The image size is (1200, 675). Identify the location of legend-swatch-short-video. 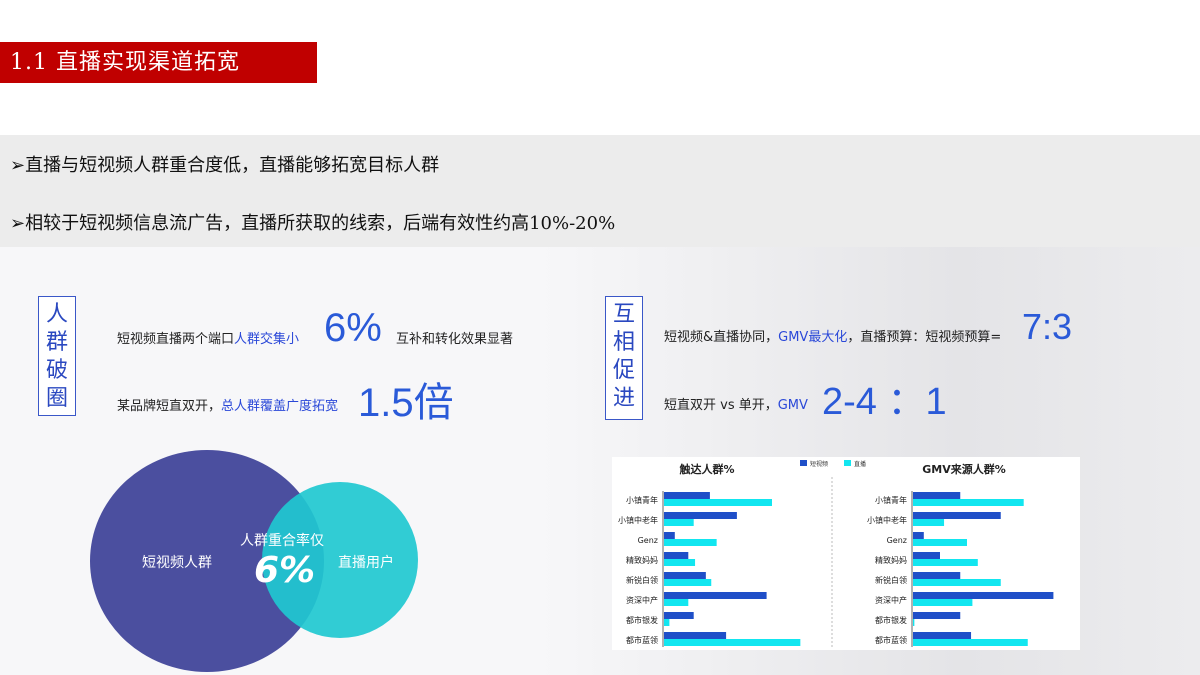
(803, 463).